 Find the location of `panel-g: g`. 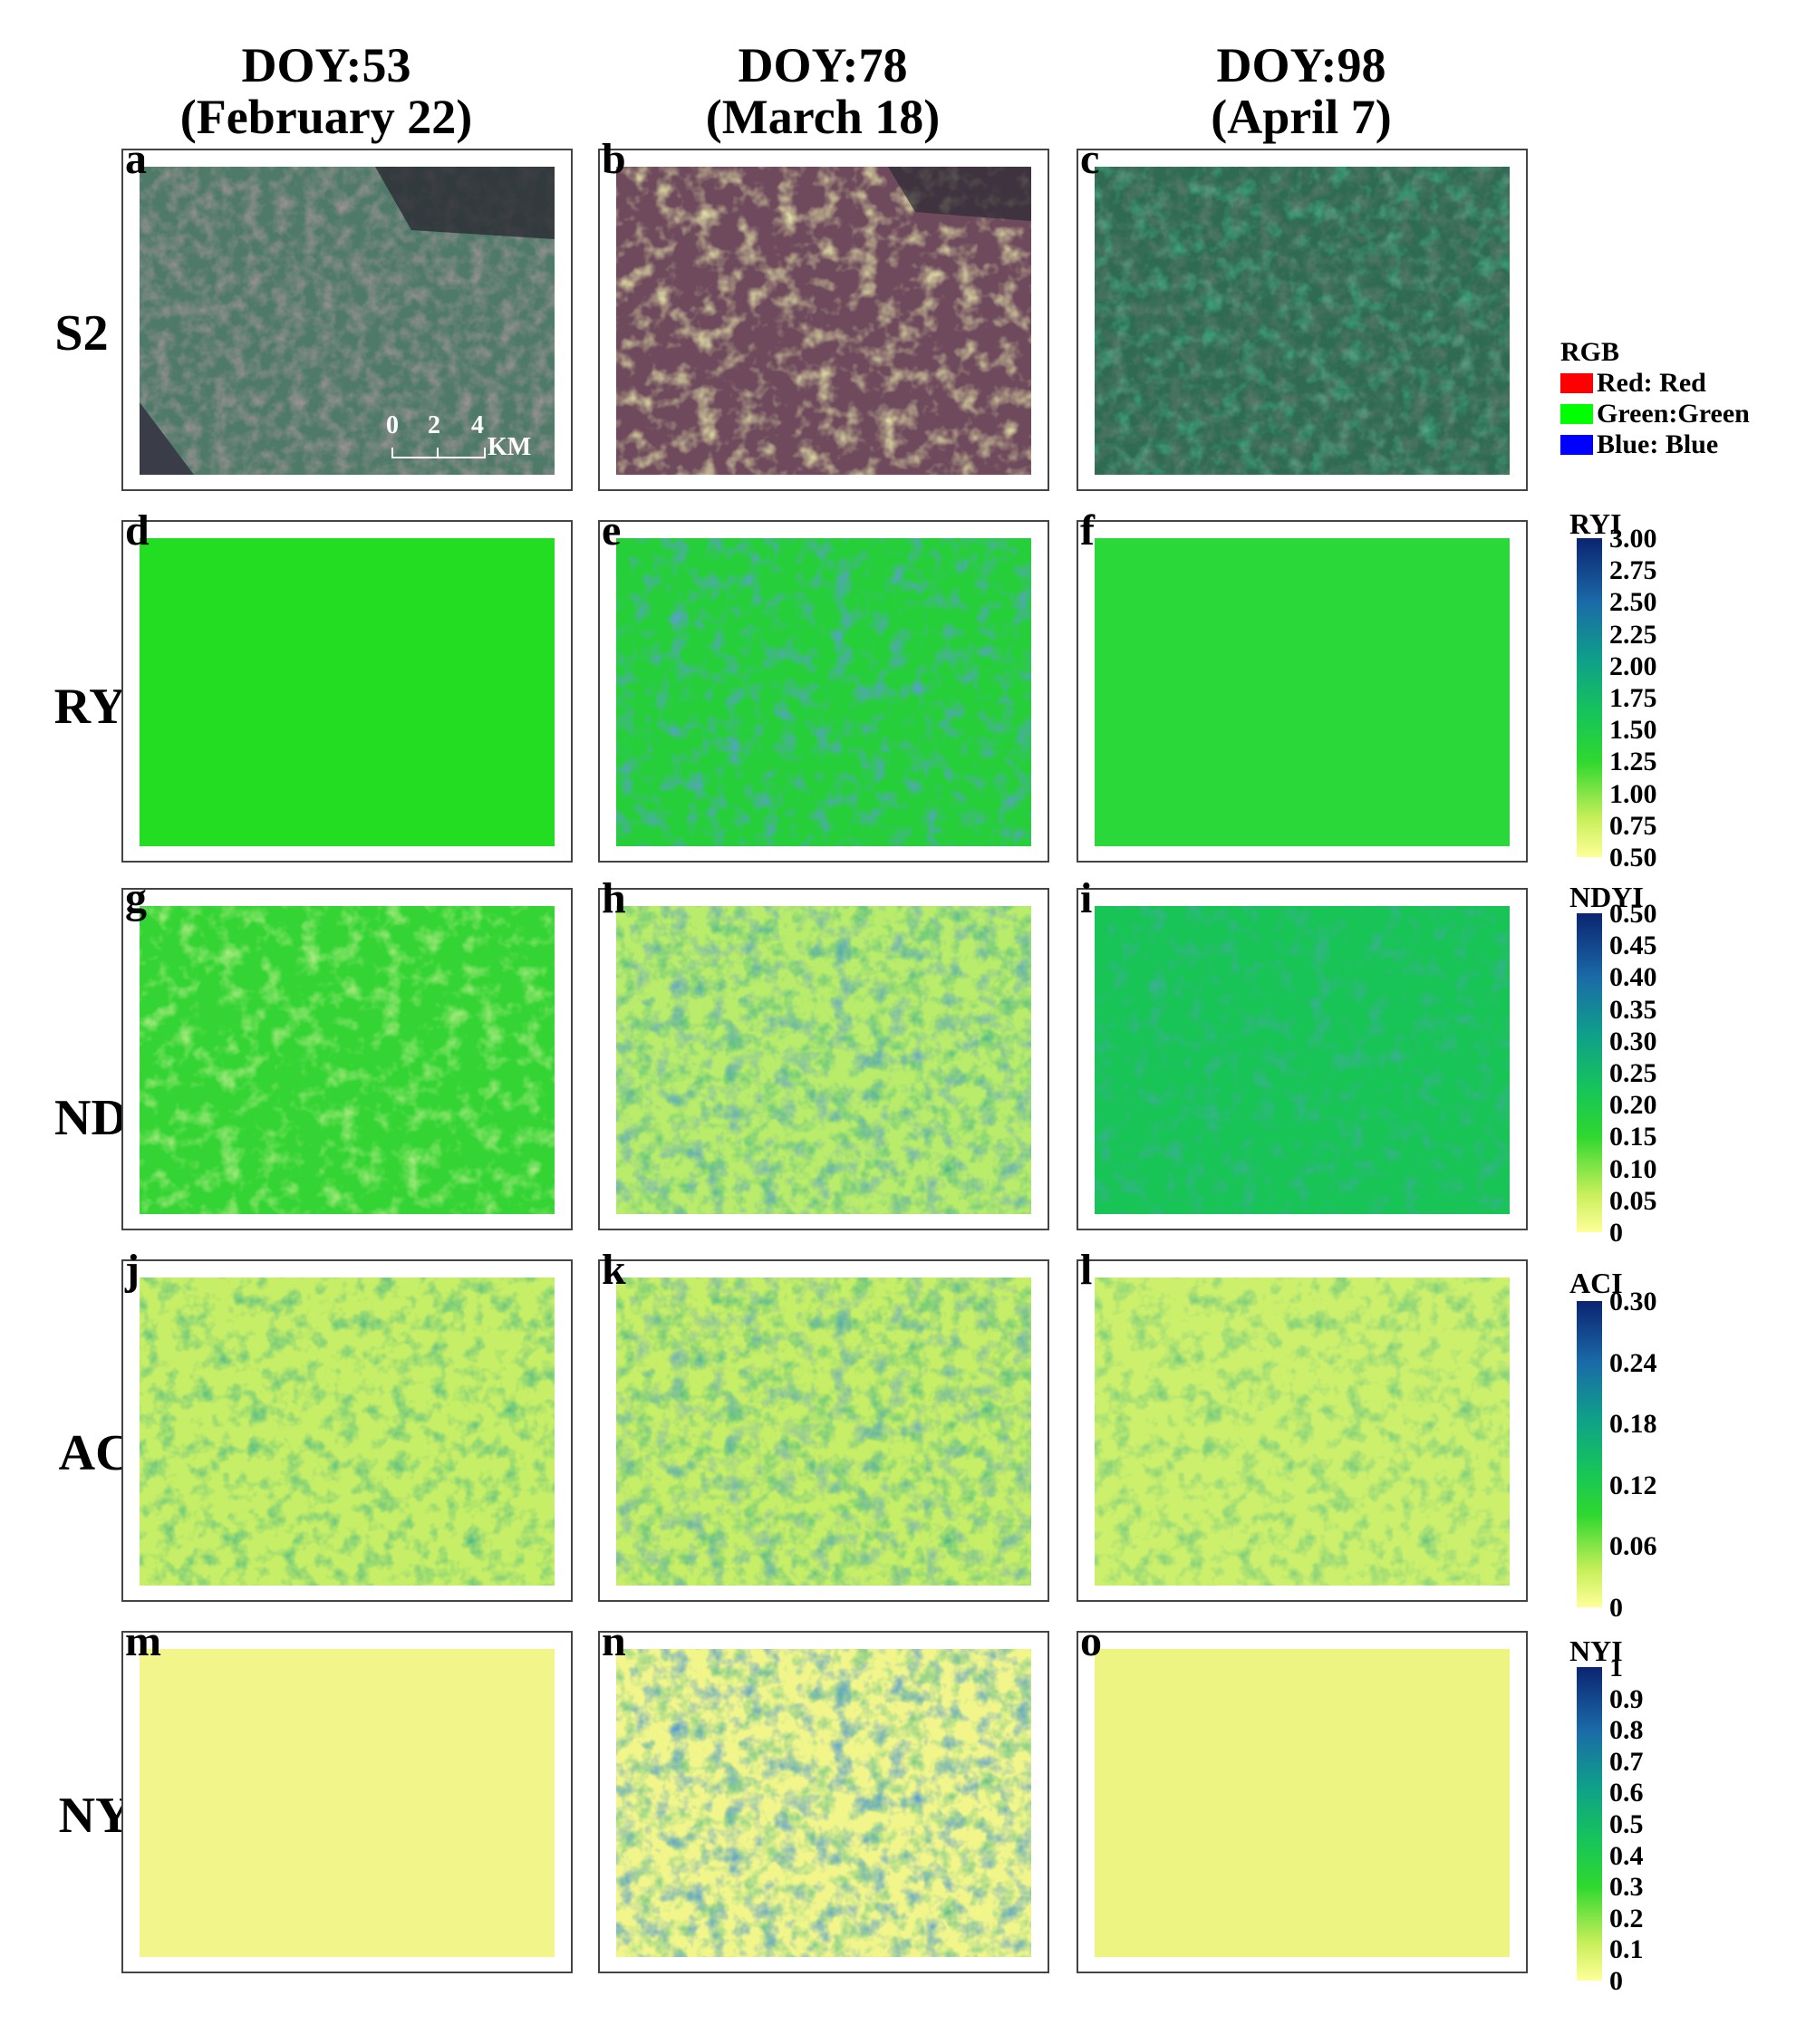

panel-g: g is located at coordinates (347, 1053).